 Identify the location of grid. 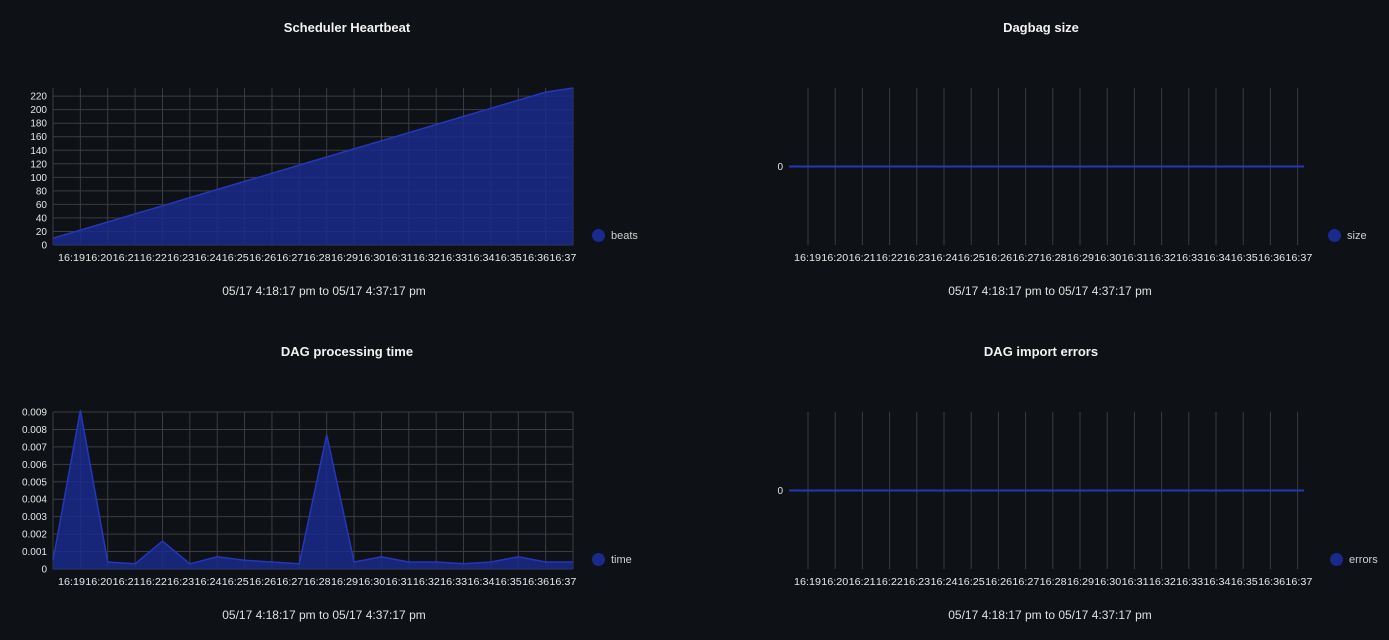
(313, 490).